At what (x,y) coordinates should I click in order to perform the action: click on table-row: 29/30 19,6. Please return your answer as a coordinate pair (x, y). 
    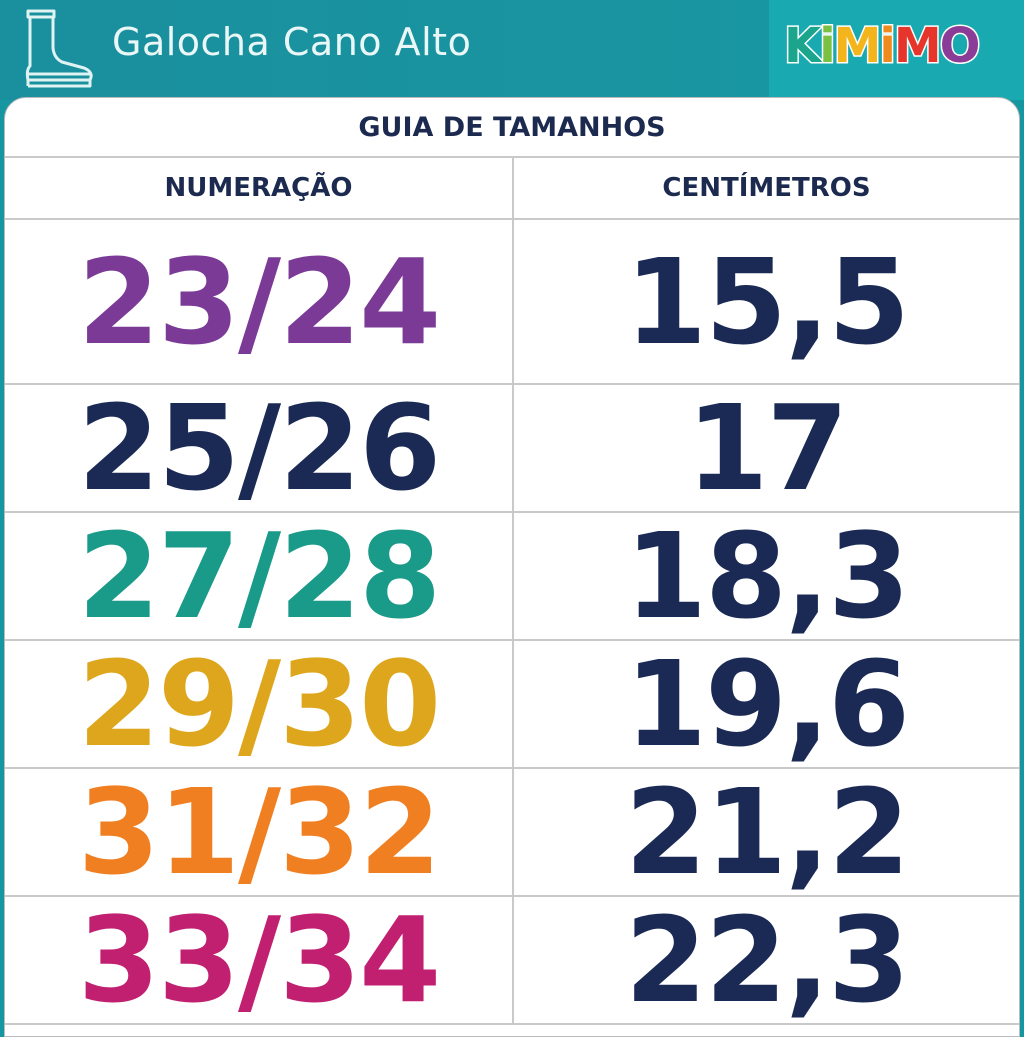
    Looking at the image, I should click on (512, 704).